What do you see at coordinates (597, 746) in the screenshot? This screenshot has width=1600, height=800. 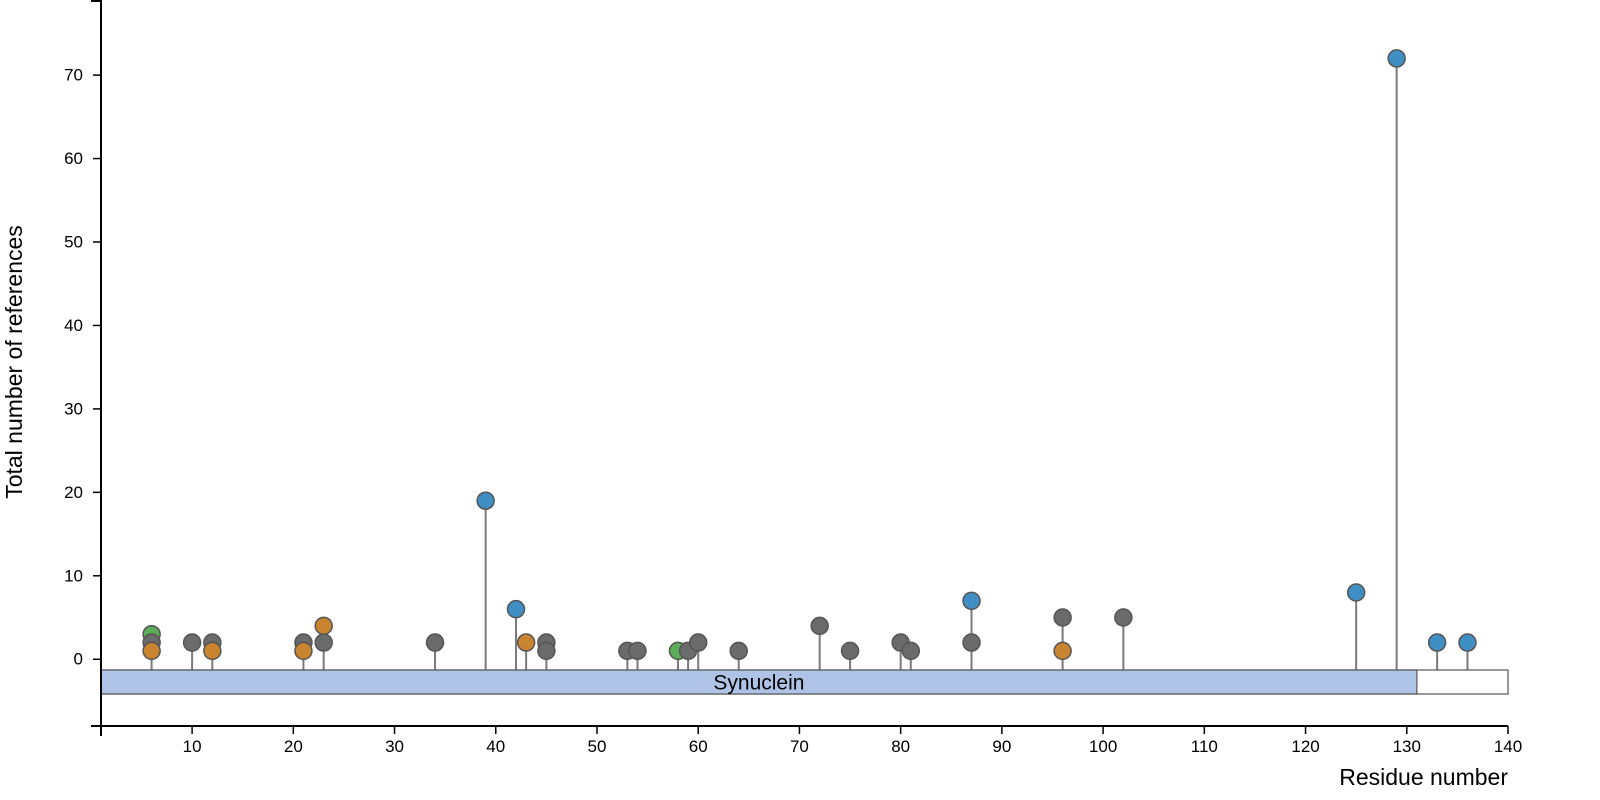 I see `x-tick-label: 50` at bounding box center [597, 746].